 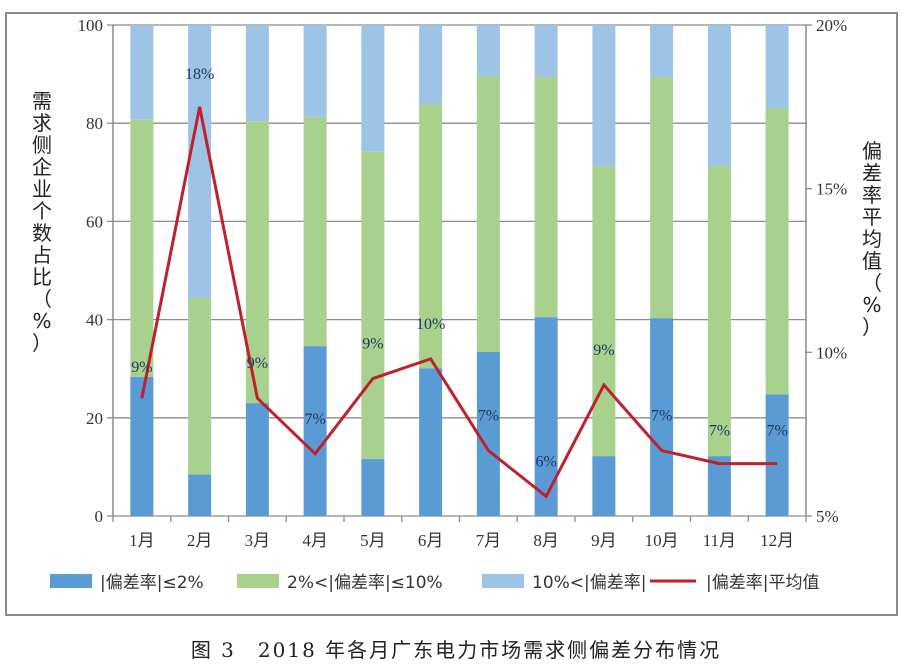 What do you see at coordinates (42, 123) in the screenshot?
I see `left-axis-title-char: 求` at bounding box center [42, 123].